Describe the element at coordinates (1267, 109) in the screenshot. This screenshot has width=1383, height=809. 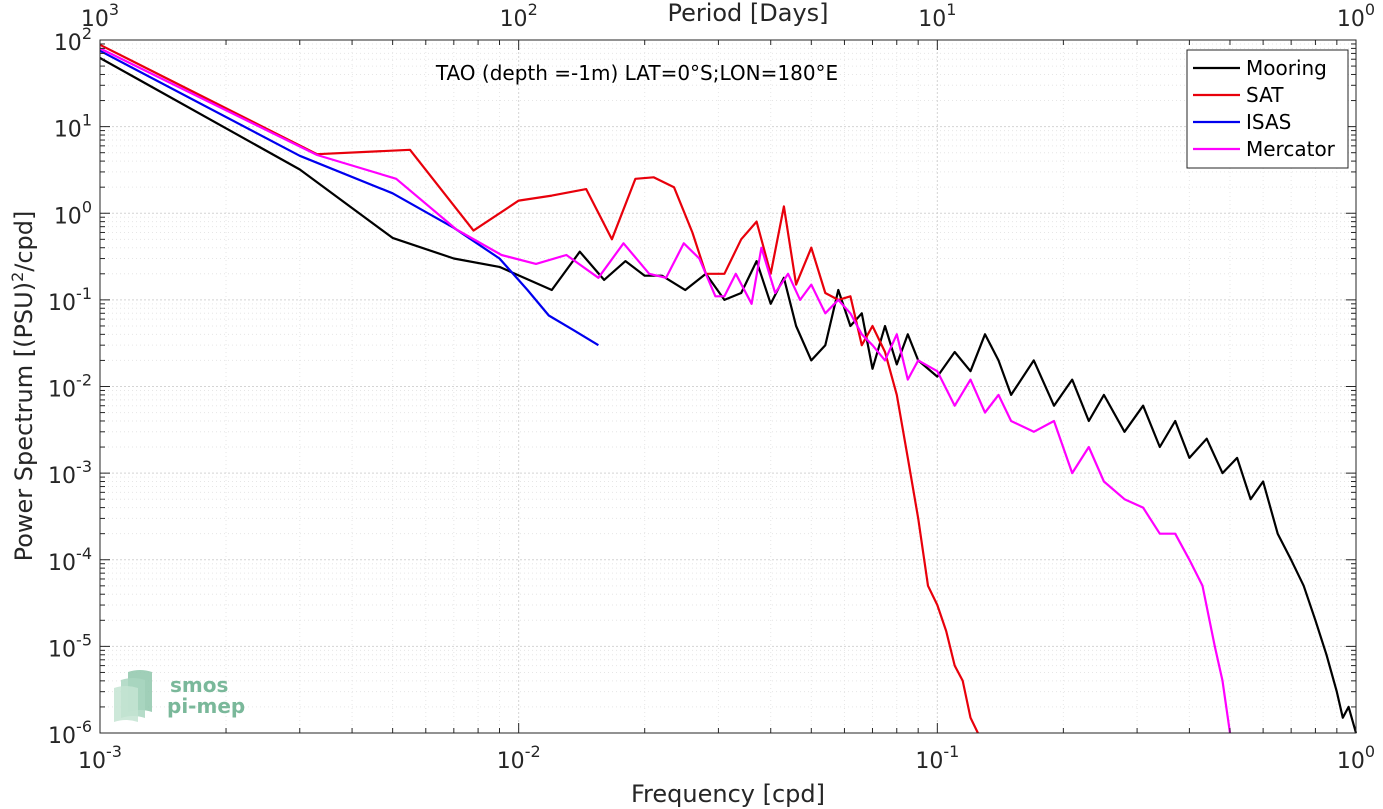
I see `legend: Mooring SAT ISAS Mercator` at that location.